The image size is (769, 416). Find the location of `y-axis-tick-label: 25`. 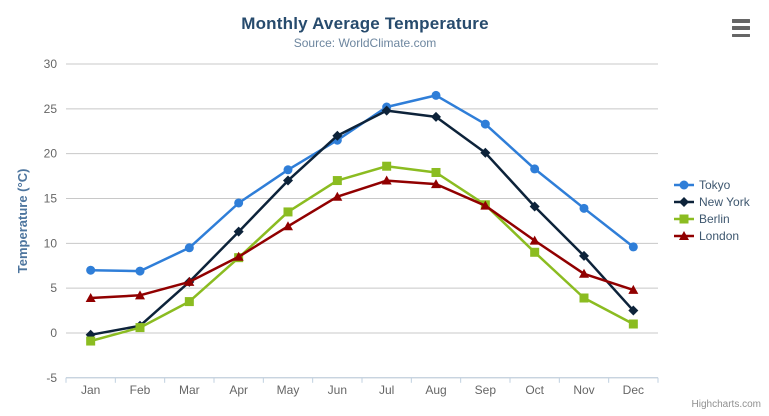

y-axis-tick-label: 25 is located at coordinates (51, 109).